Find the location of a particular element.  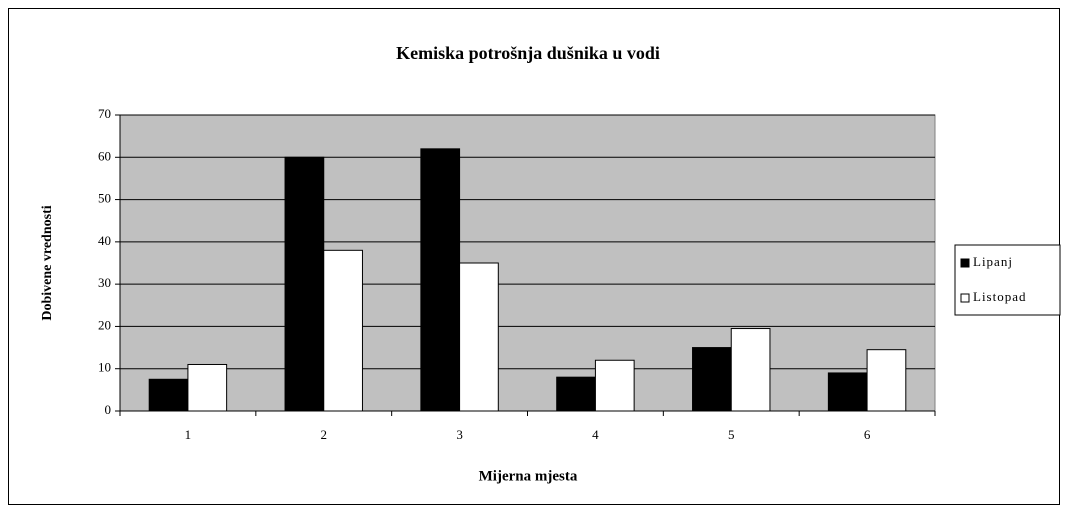

legend-label: Listopad is located at coordinates (1000, 296).